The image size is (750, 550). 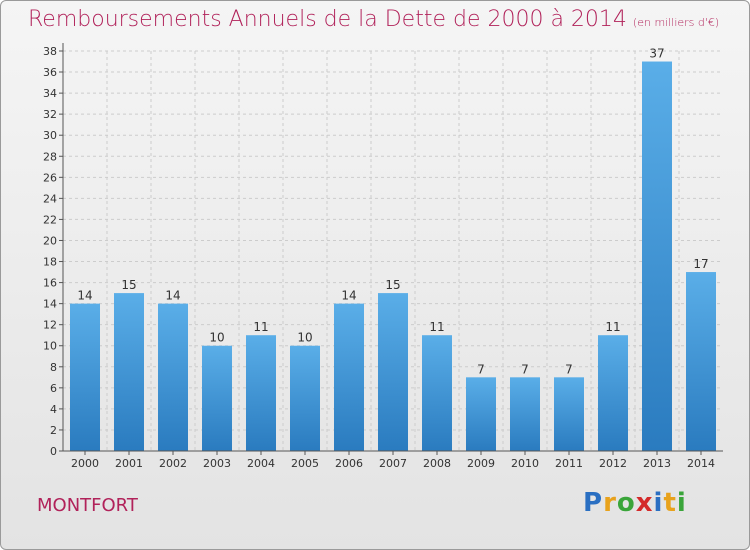 I want to click on y-tick-label: 38, so click(x=50, y=51).